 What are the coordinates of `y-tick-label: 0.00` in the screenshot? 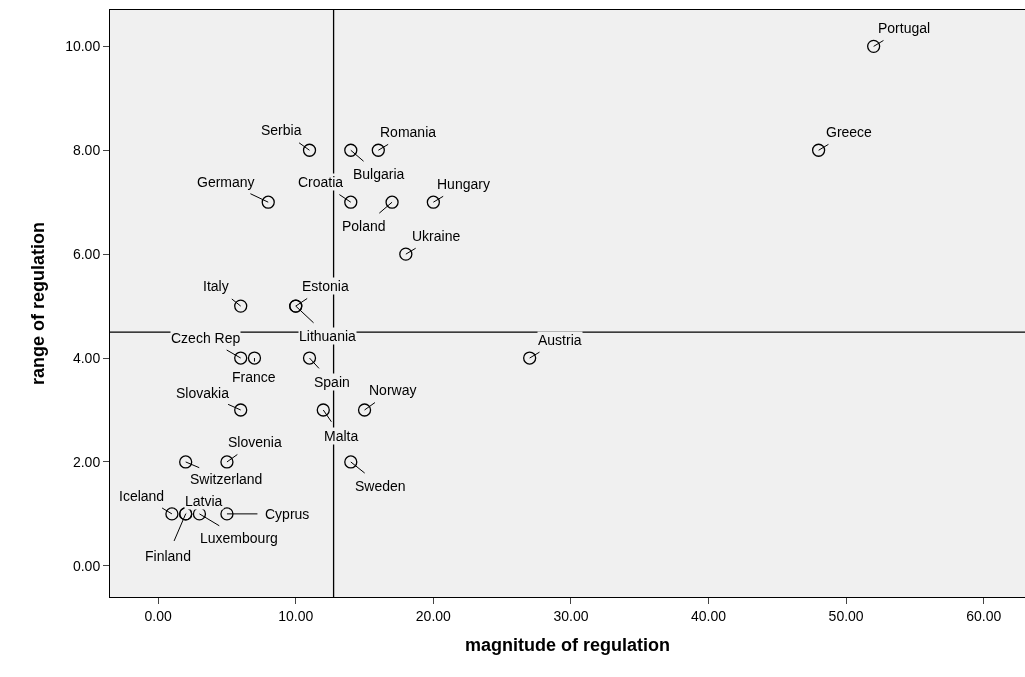 It's located at (86, 565).